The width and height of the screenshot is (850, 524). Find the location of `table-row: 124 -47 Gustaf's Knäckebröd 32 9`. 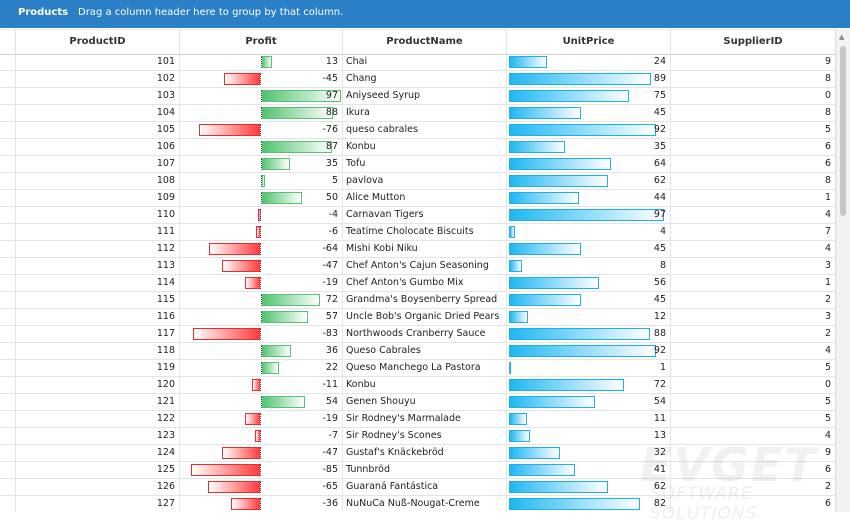

table-row: 124 -47 Gustaf's Knäckebröd 32 9 is located at coordinates (417, 453).